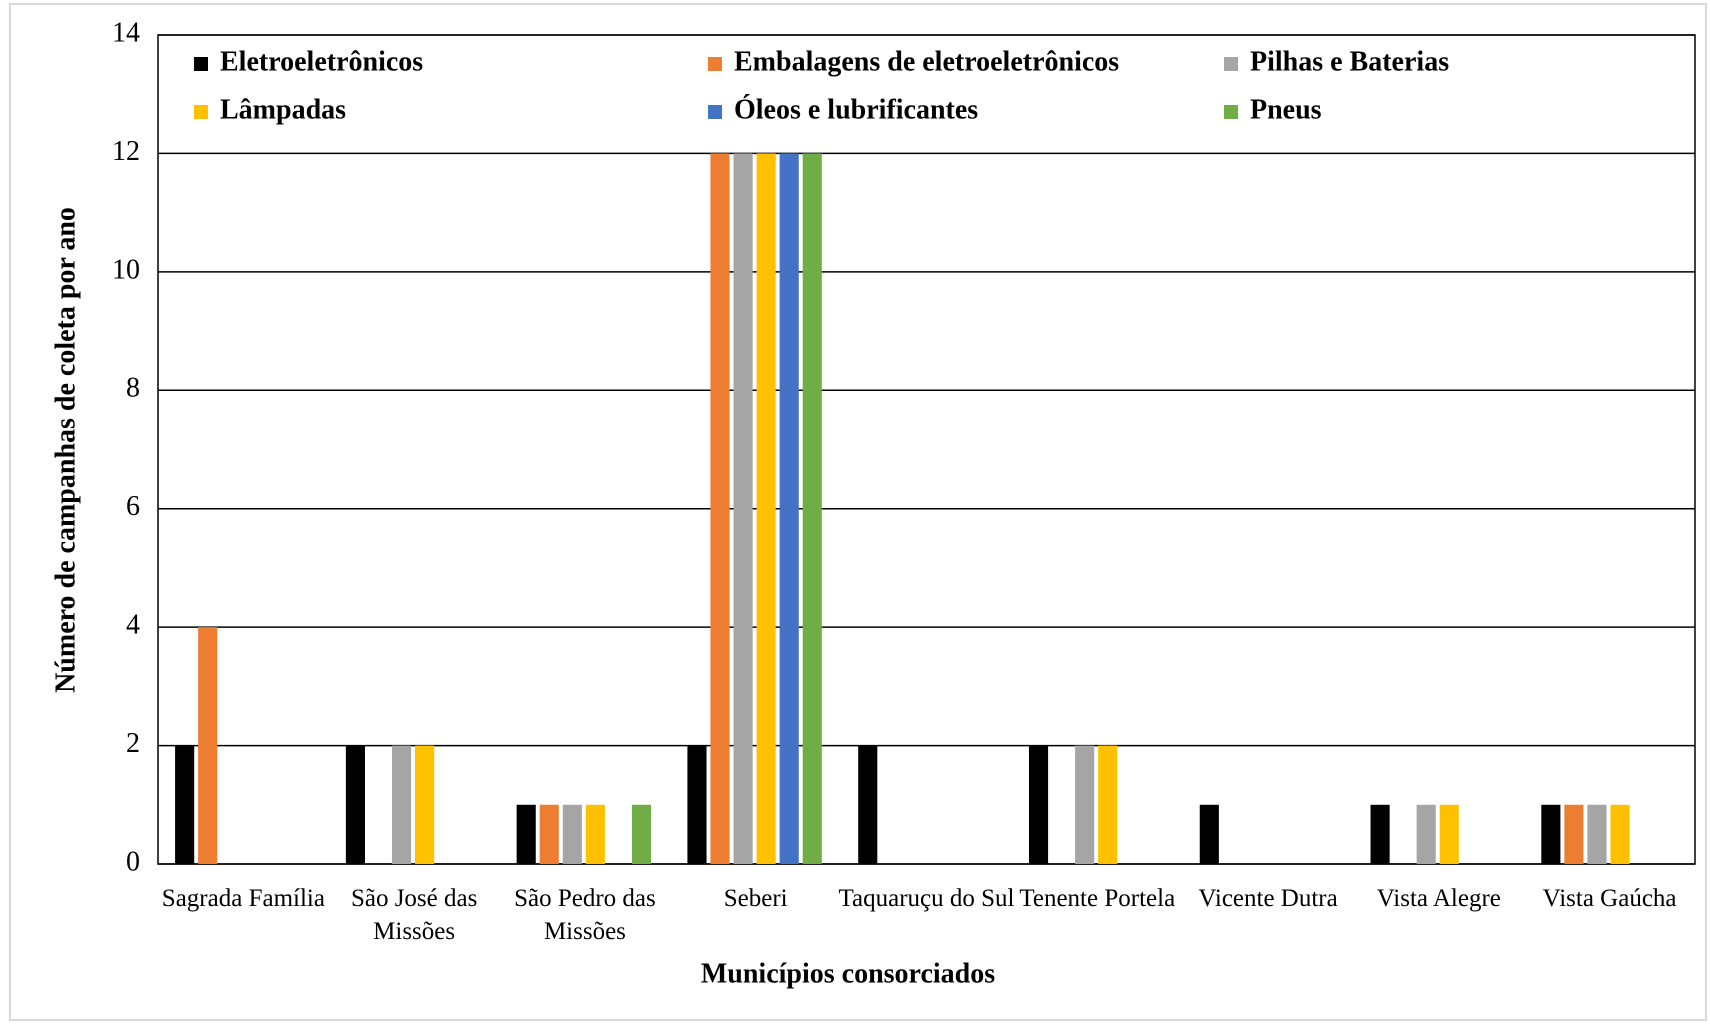 This screenshot has height=1024, width=1710. What do you see at coordinates (133, 743) in the screenshot?
I see `y-tick-label: 2` at bounding box center [133, 743].